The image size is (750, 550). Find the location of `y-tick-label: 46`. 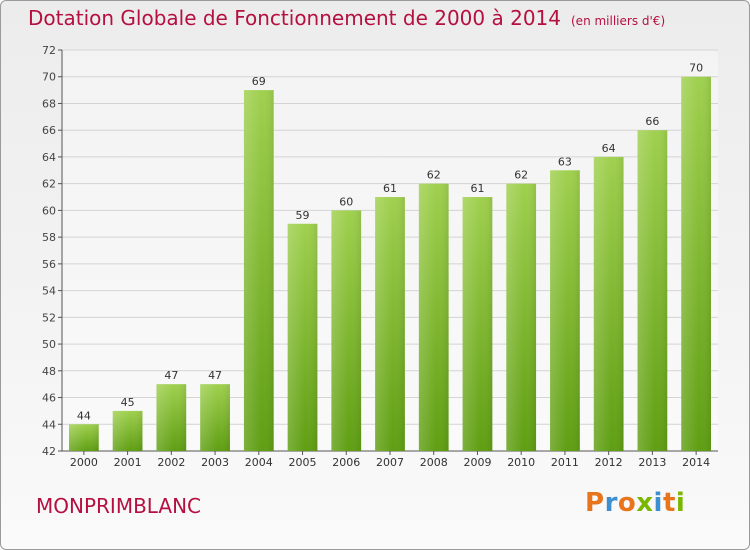

y-tick-label: 46 is located at coordinates (49, 398).